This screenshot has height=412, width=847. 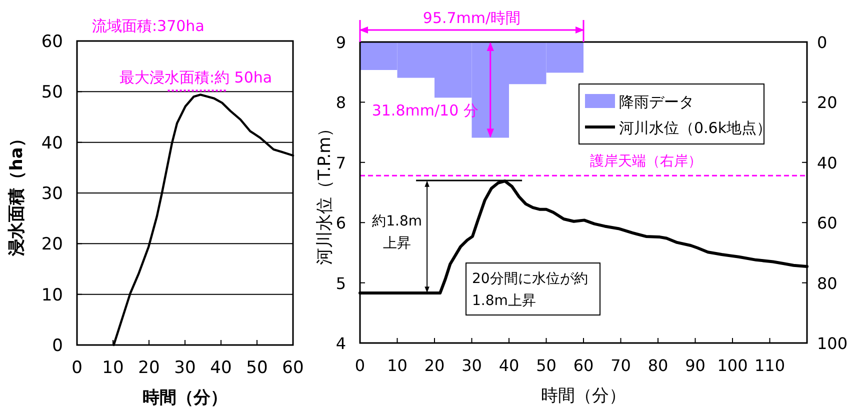 What do you see at coordinates (57, 346) in the screenshot?
I see `y-tick-label: 0` at bounding box center [57, 346].